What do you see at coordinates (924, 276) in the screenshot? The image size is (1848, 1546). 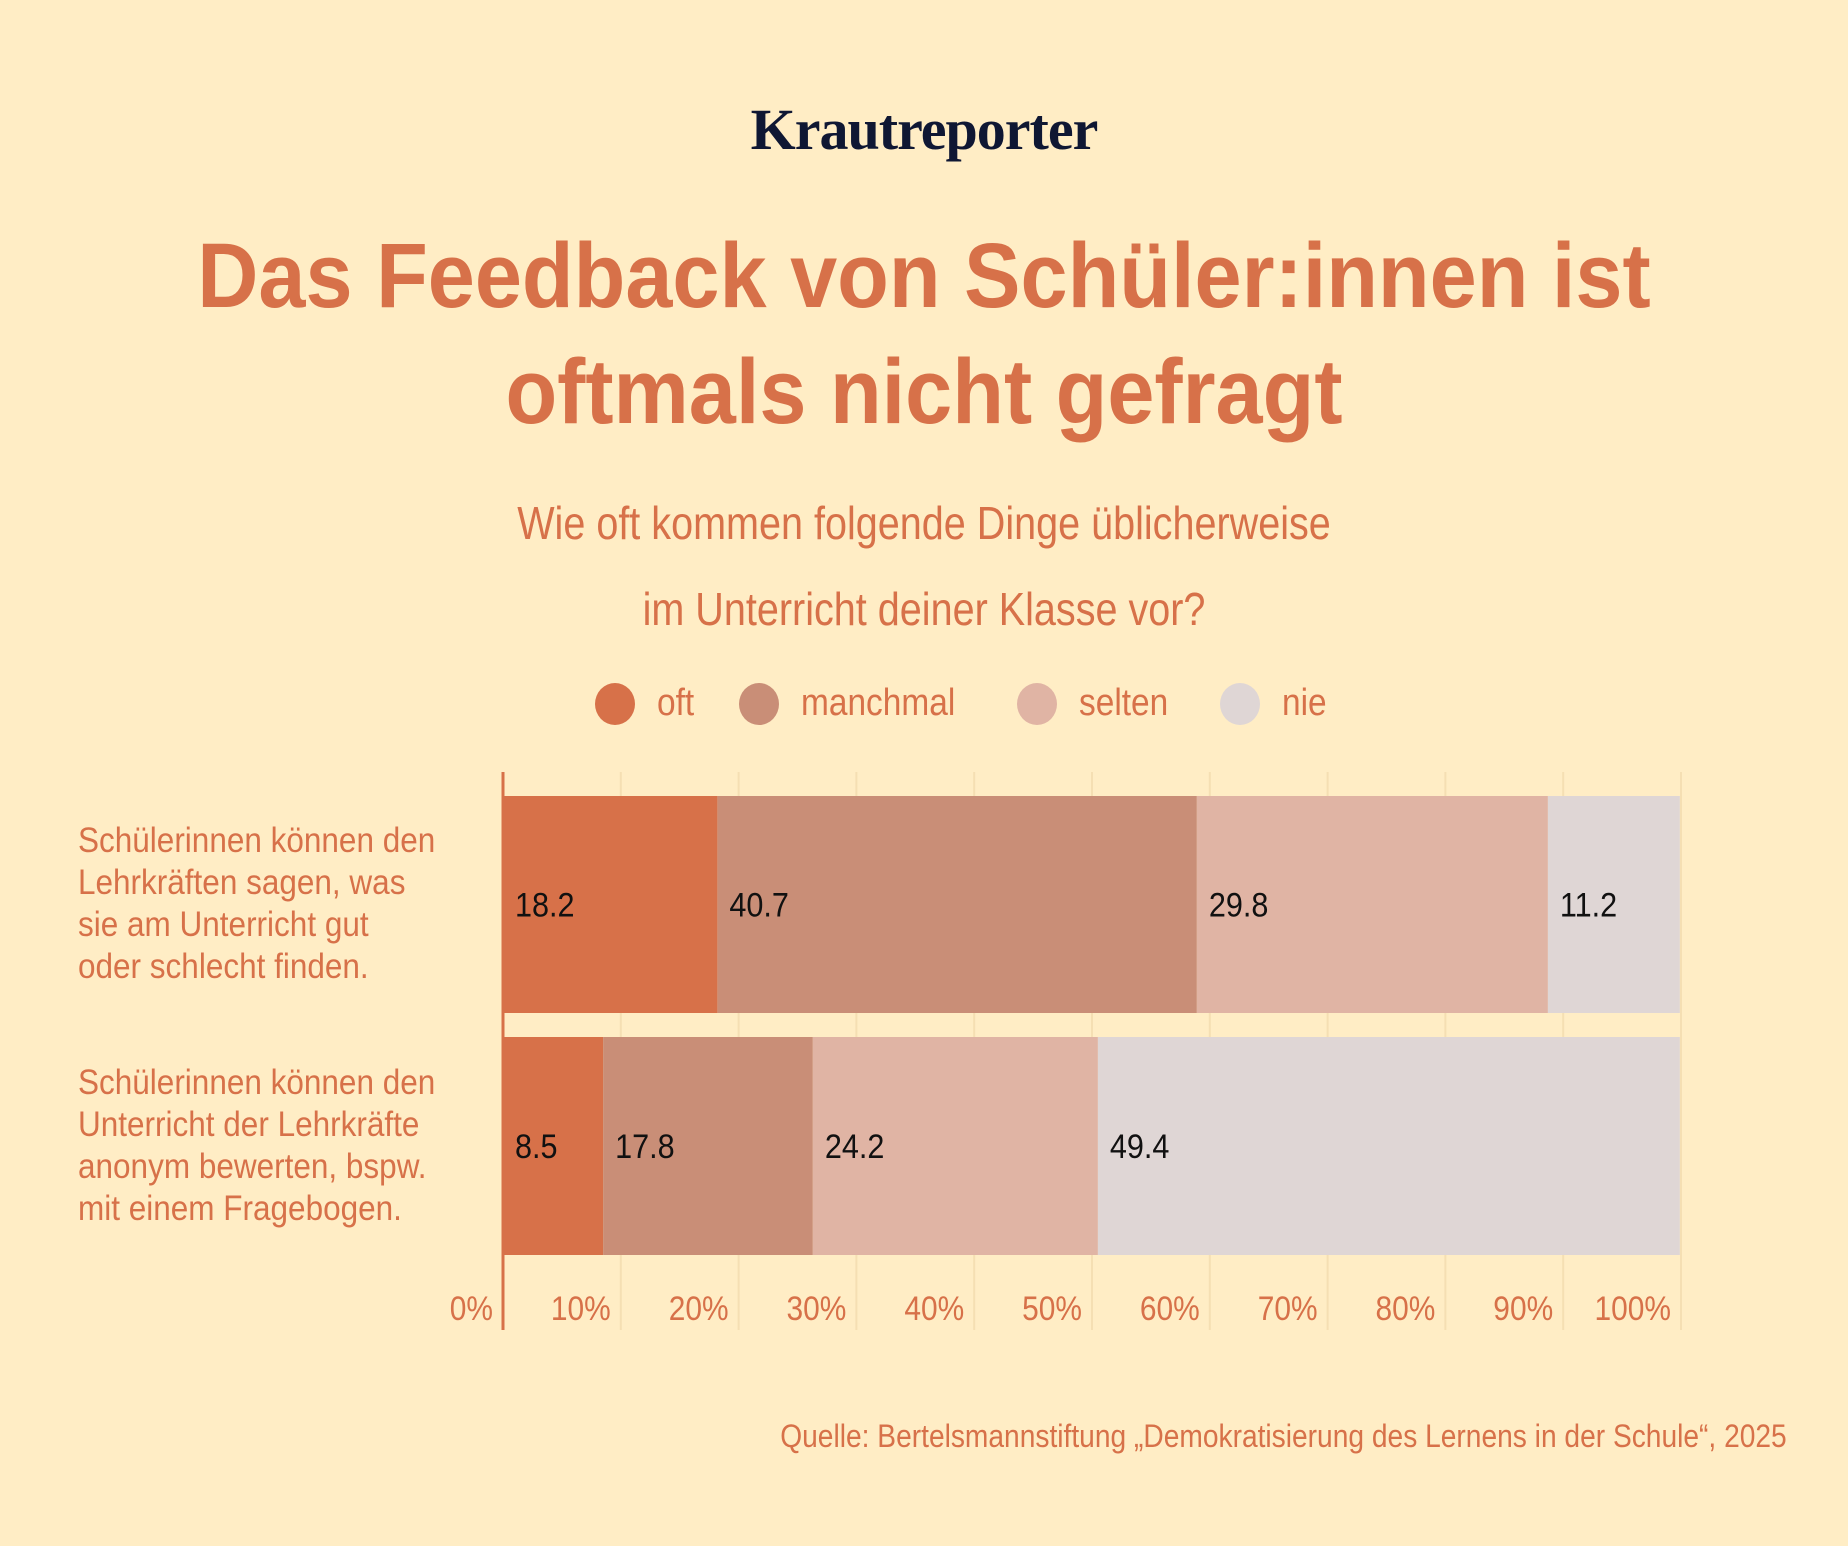 I see `chart-title-line-1: Das Feedback von Schüler:innen ist` at bounding box center [924, 276].